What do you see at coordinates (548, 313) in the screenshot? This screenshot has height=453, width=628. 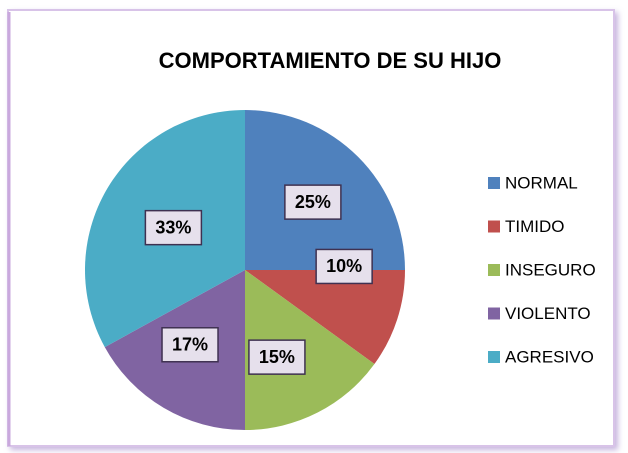 I see `legend-label: VIOLENTO` at bounding box center [548, 313].